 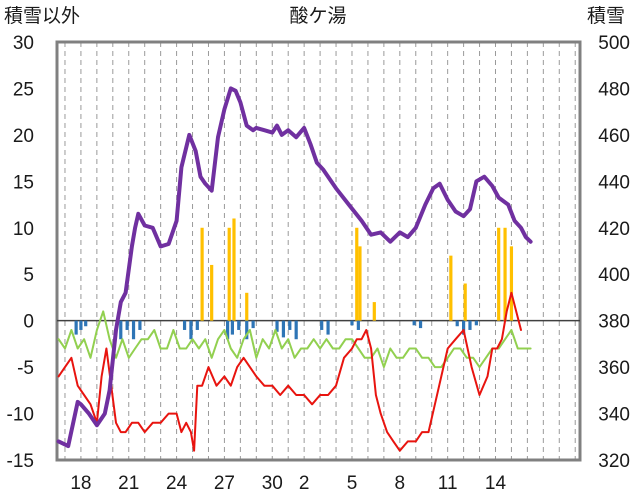 What do you see at coordinates (614, 275) in the screenshot?
I see `y-right-tick-label: 400` at bounding box center [614, 275].